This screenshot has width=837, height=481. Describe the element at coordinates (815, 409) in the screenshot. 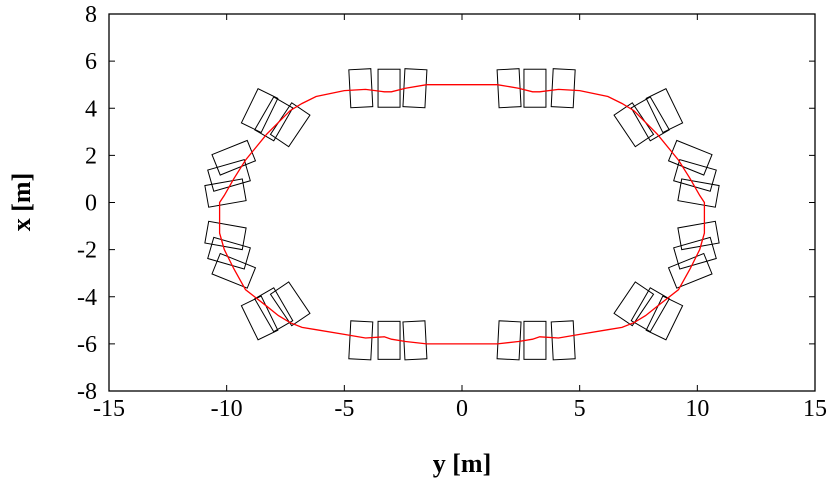

I see `x-tick-label: 15` at that location.